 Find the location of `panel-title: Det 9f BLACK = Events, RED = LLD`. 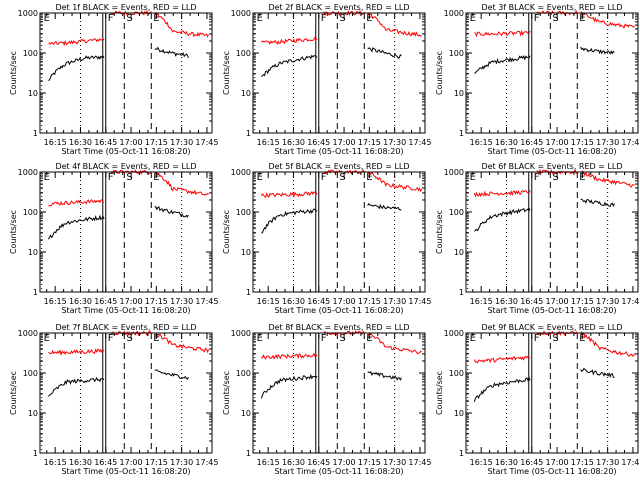

panel-title: Det 9f BLACK = Events, RED = LLD is located at coordinates (551, 327).